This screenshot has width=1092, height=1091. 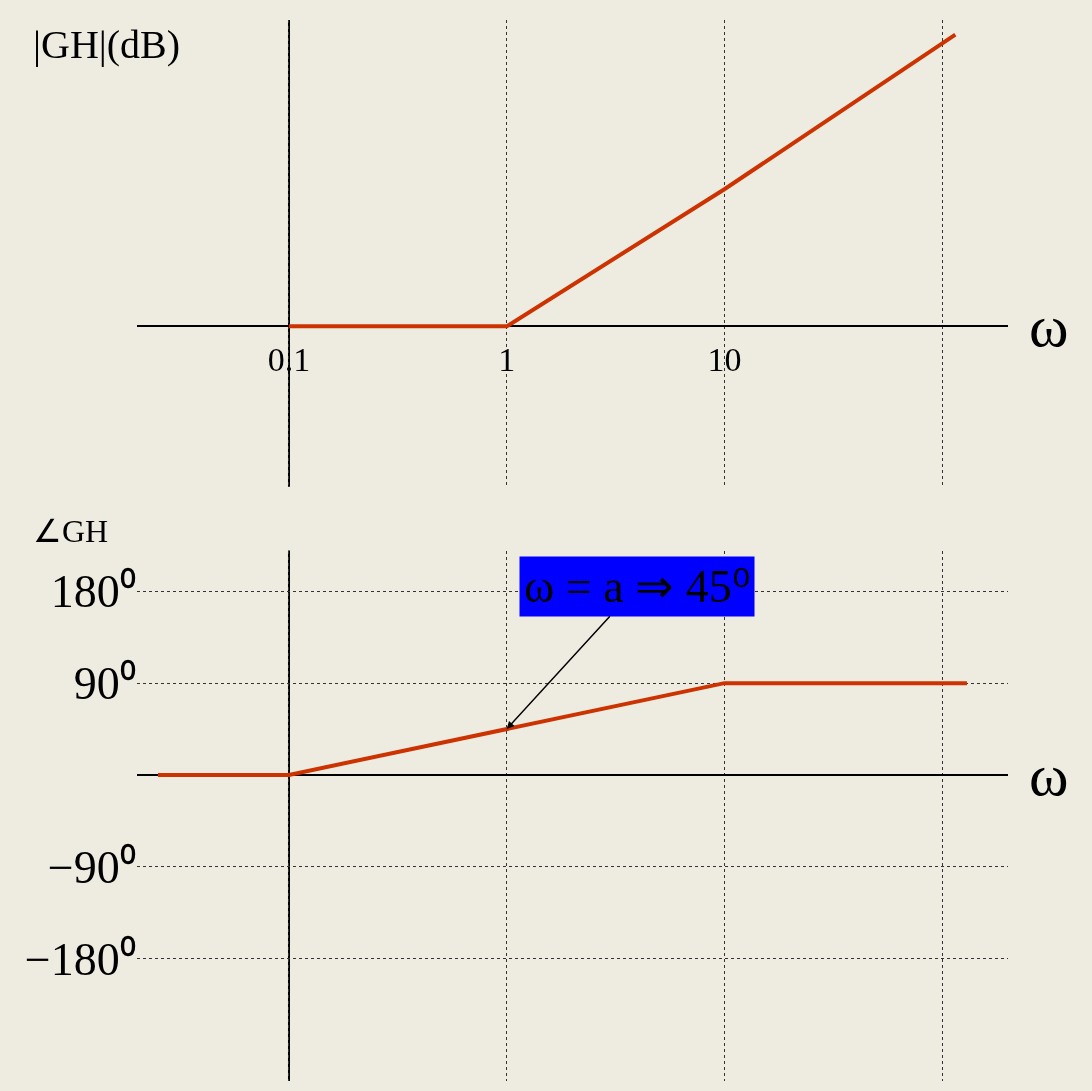 I want to click on y-tick-label: 180⁰, so click(x=93, y=592).